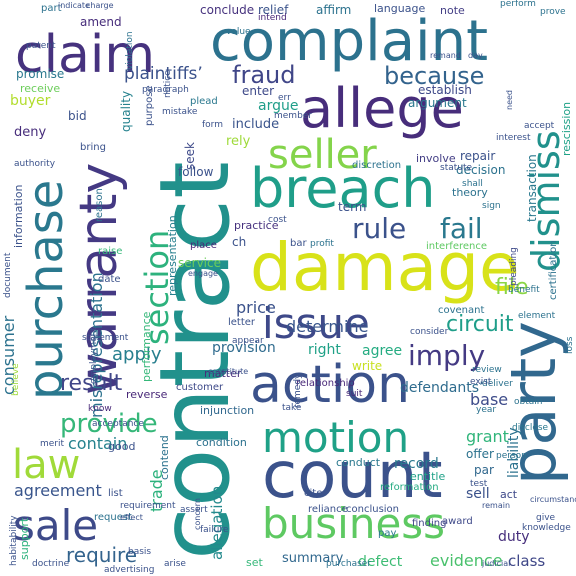 This screenshot has width=576, height=576. What do you see at coordinates (480, 324) in the screenshot?
I see `word: circuit` at bounding box center [480, 324].